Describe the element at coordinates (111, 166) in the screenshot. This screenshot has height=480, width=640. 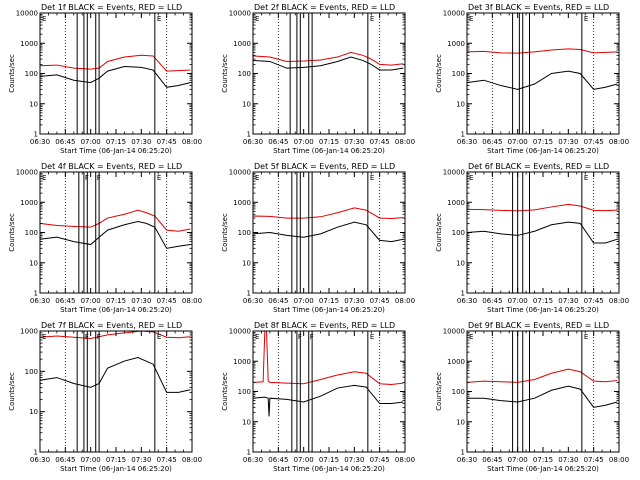
I see `panel-title: Det 4f BLACK = Events, RED = LLD` at that location.